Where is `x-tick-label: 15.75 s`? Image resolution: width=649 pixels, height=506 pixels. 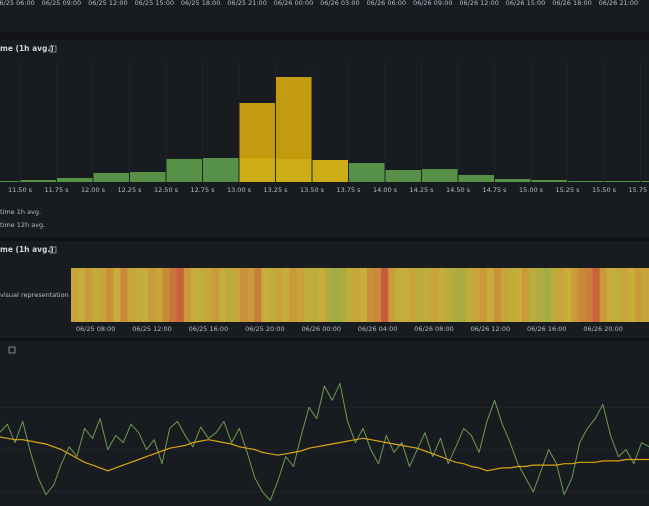 x-tick-label: 15.75 s is located at coordinates (639, 190).